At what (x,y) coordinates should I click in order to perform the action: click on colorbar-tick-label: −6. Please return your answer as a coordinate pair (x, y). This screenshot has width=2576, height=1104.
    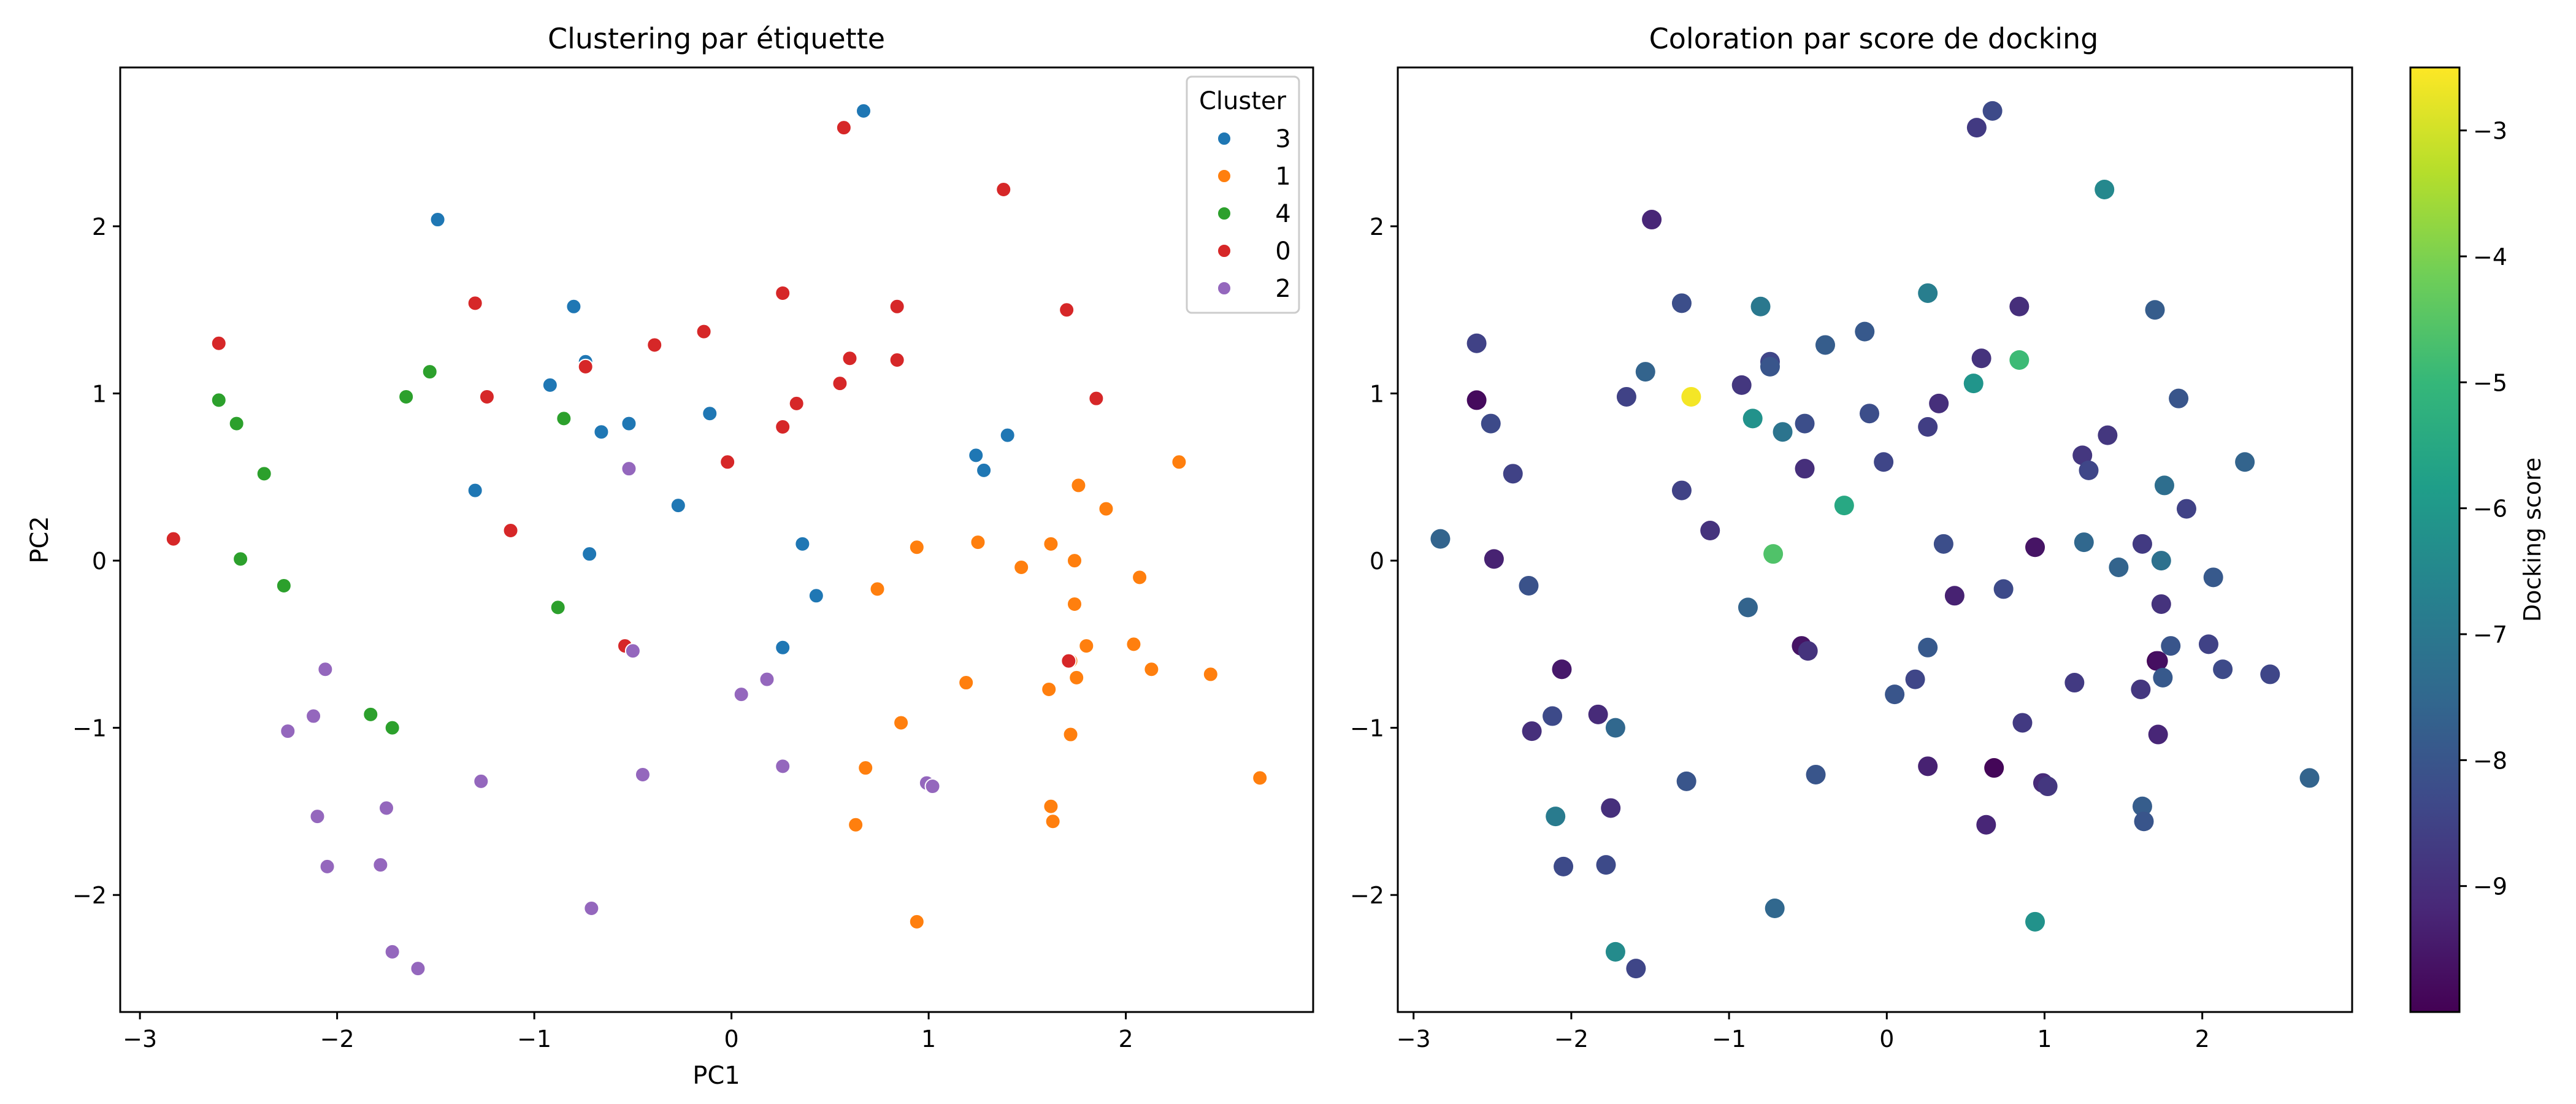
    Looking at the image, I should click on (2490, 509).